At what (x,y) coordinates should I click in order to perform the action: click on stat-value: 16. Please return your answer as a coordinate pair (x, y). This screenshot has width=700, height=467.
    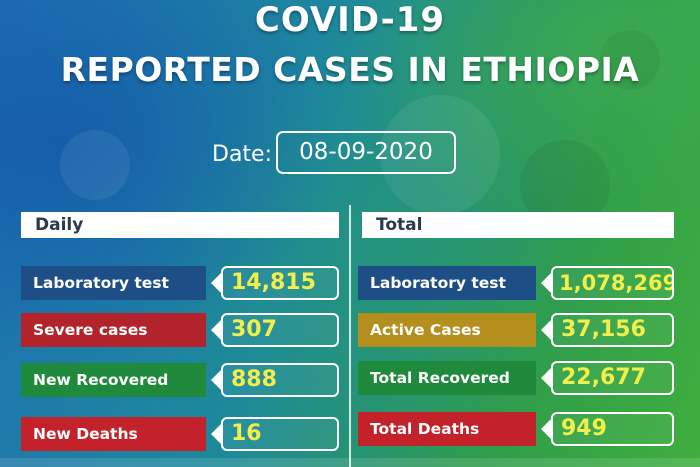
    Looking at the image, I should click on (280, 434).